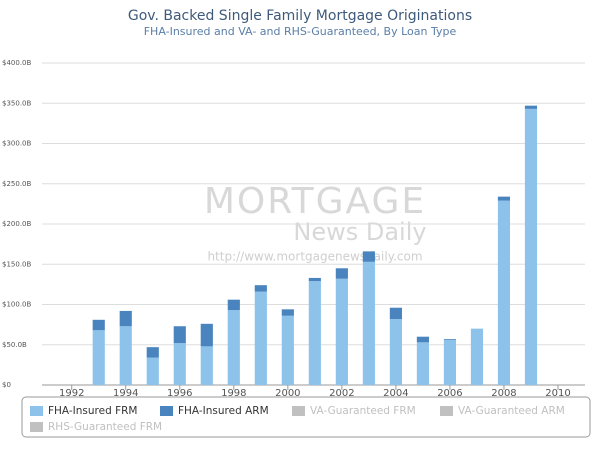 This screenshot has width=600, height=452. I want to click on y-tick-label: $400.0B, so click(16, 63).